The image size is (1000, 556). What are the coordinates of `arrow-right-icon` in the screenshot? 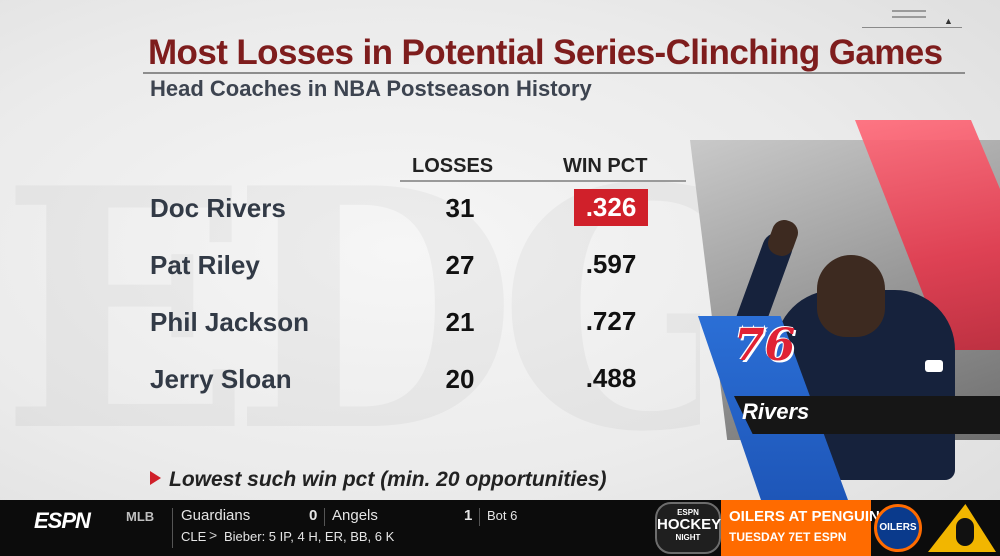 It's located at (155, 478).